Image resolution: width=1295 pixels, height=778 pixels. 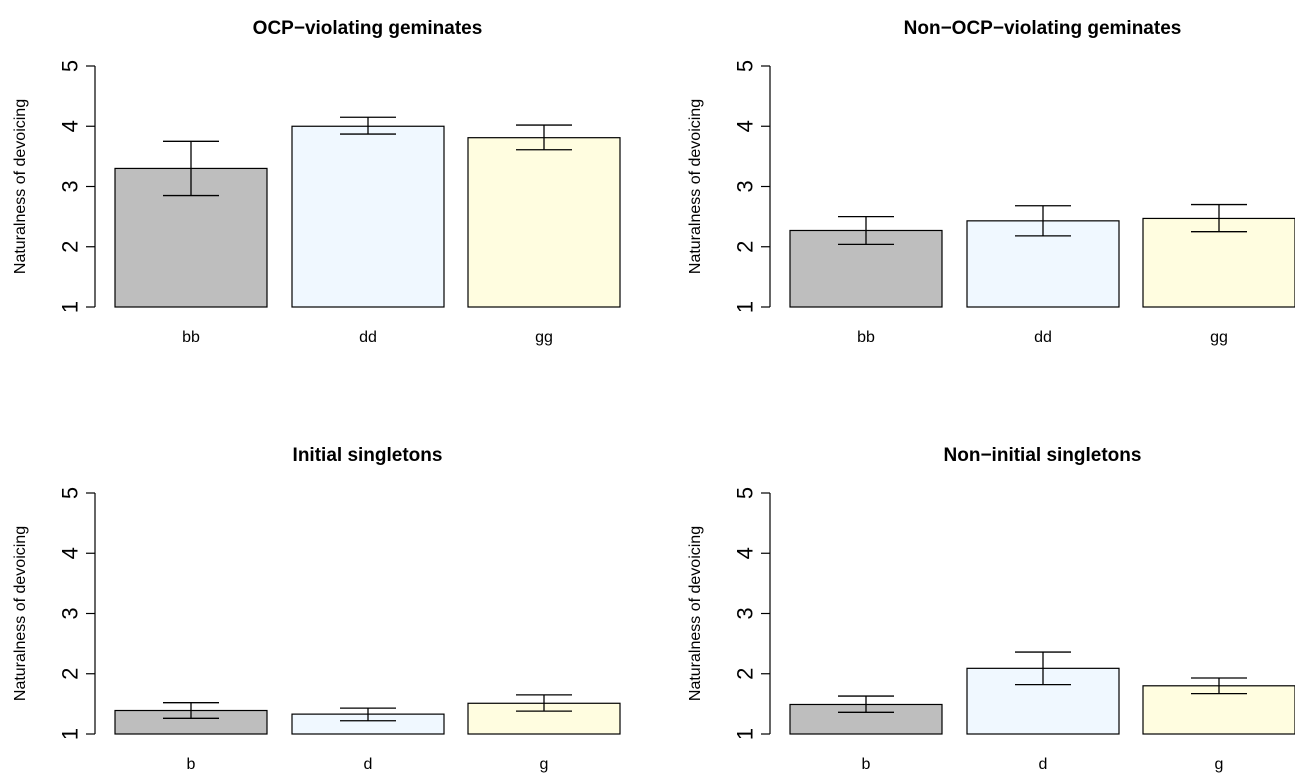 What do you see at coordinates (368, 216) in the screenshot?
I see `bar-dd` at bounding box center [368, 216].